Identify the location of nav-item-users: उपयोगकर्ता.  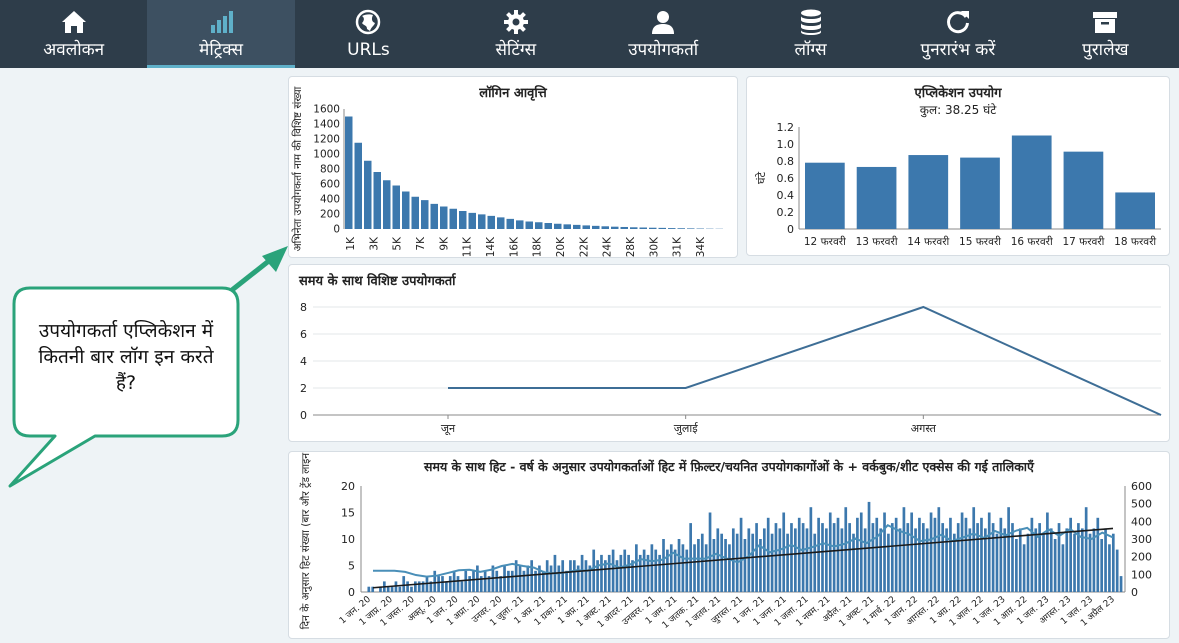
(663, 34).